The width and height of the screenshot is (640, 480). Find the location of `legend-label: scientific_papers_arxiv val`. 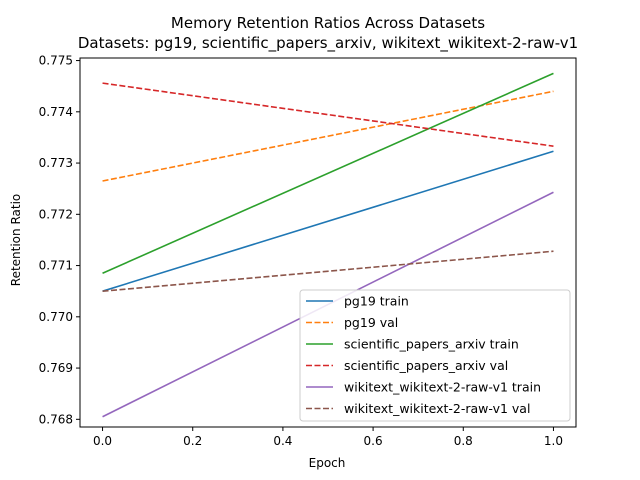

legend-label: scientific_papers_arxiv val is located at coordinates (426, 365).